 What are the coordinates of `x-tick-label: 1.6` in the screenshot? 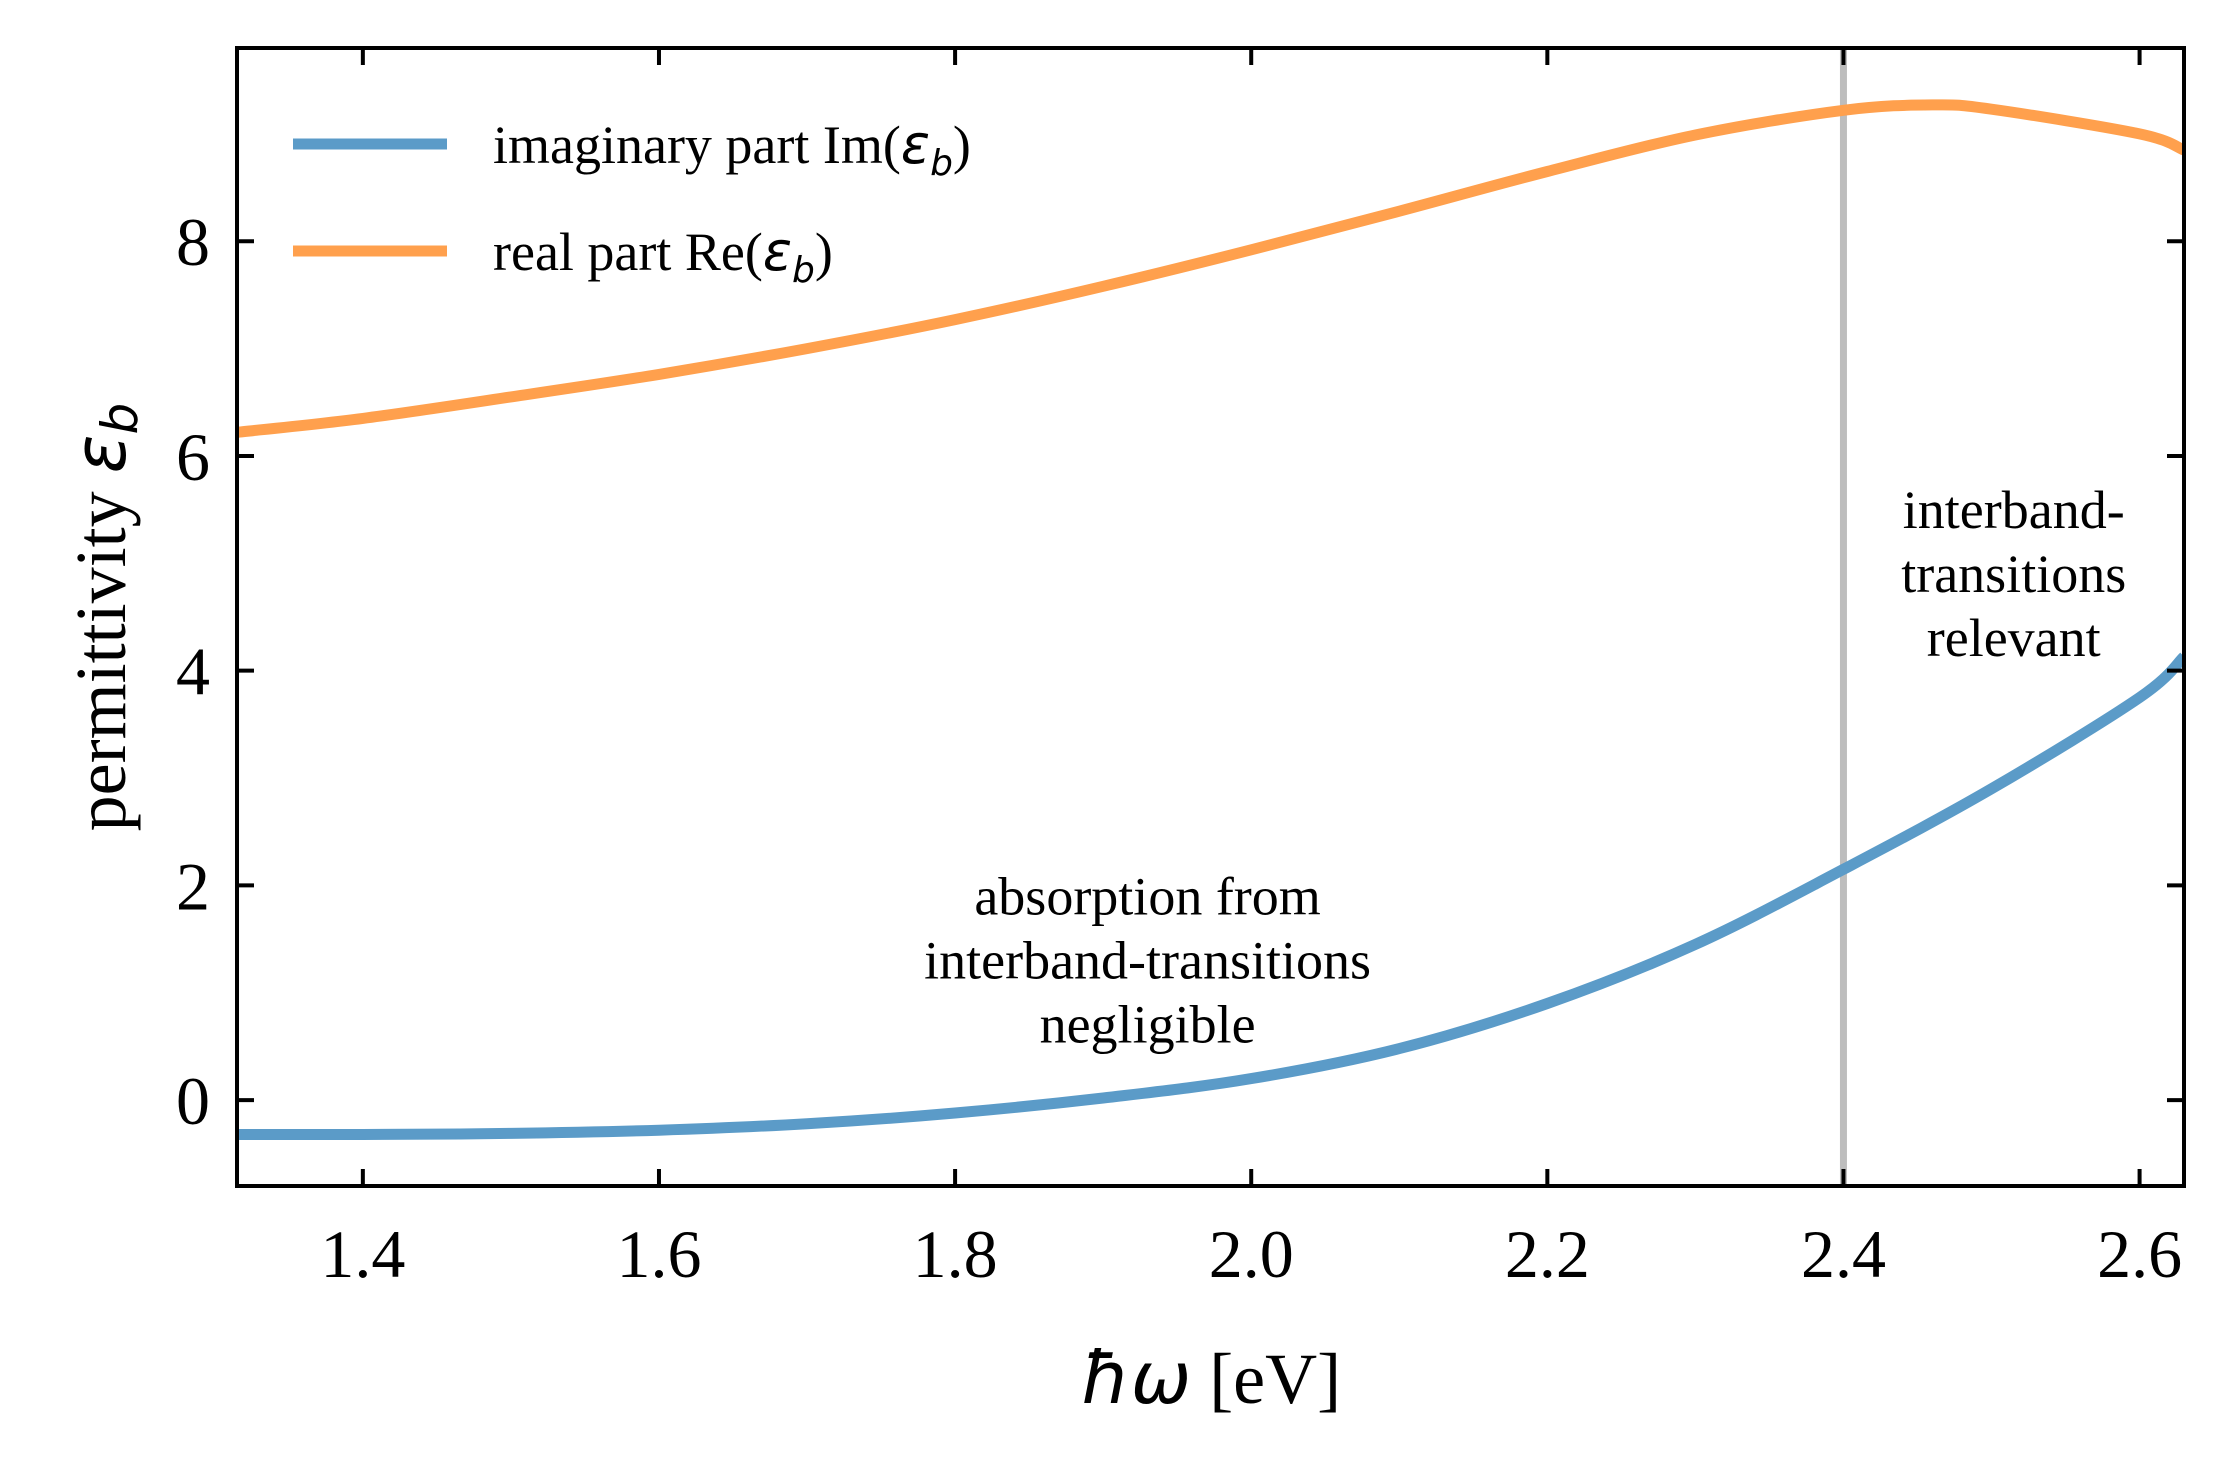 It's located at (658, 1254).